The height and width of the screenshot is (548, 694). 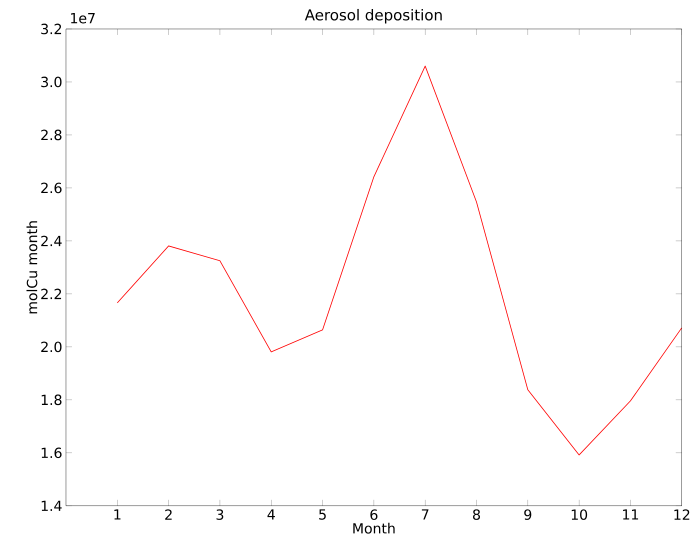 What do you see at coordinates (528, 514) in the screenshot?
I see `x-tick-label: 9` at bounding box center [528, 514].